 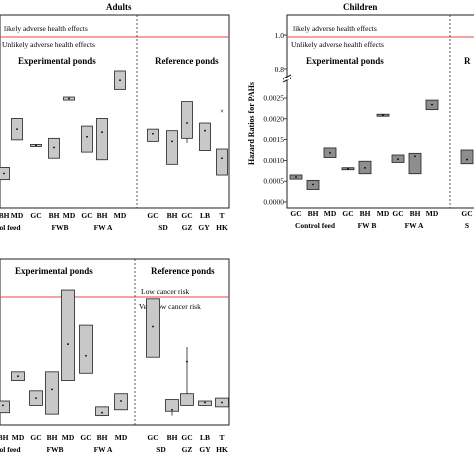 What do you see at coordinates (275, 150) in the screenshot?
I see `lower-y-ticks-children: 0.0000 0.0005 0.0010 0.0015 0.0020 0.0025` at bounding box center [275, 150].